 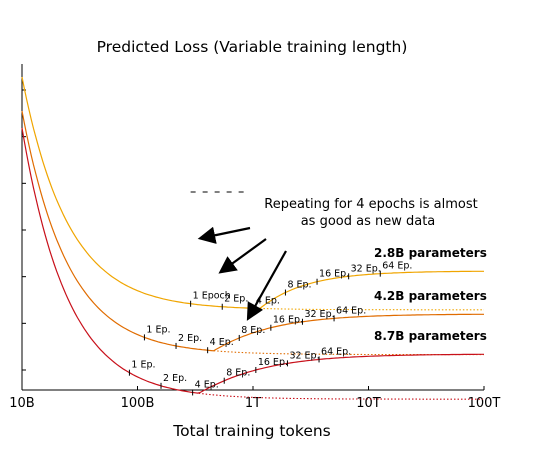 I want to click on x-tick-label: 10T, so click(x=368, y=403).